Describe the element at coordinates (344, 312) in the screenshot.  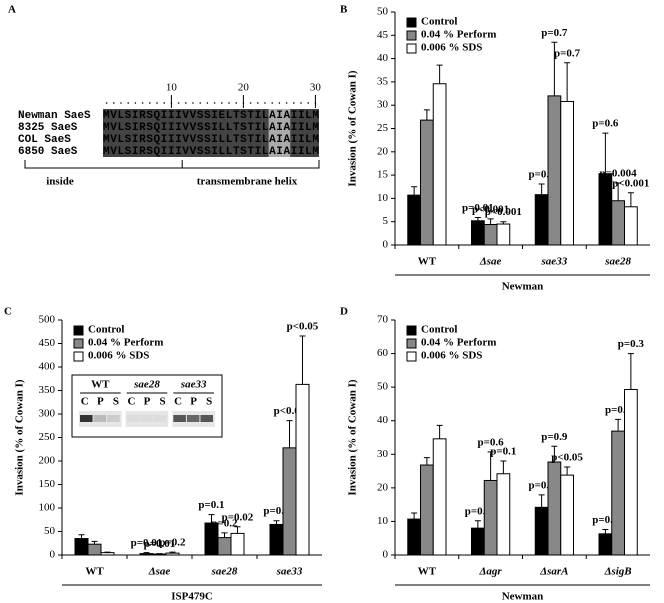
I see `panel-letter: D` at that location.